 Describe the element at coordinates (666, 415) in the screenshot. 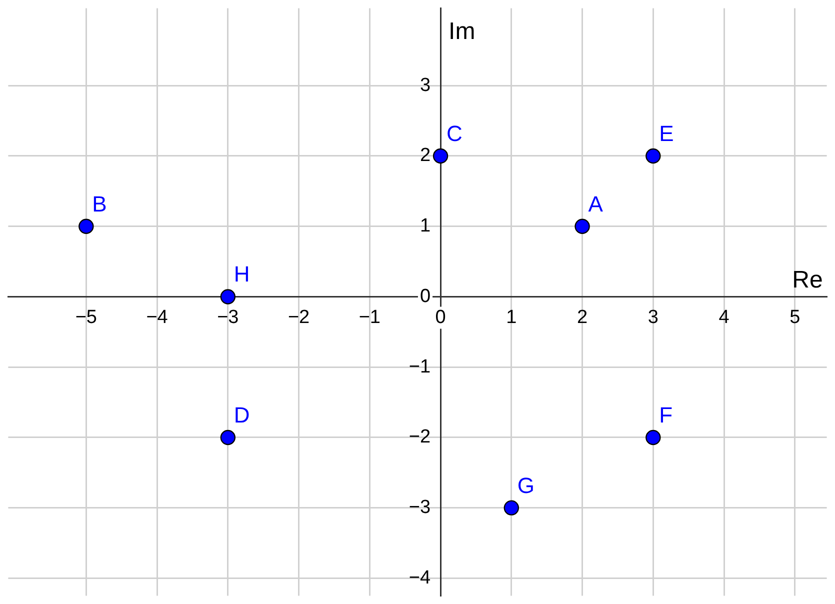

I see `data-label: F` at that location.